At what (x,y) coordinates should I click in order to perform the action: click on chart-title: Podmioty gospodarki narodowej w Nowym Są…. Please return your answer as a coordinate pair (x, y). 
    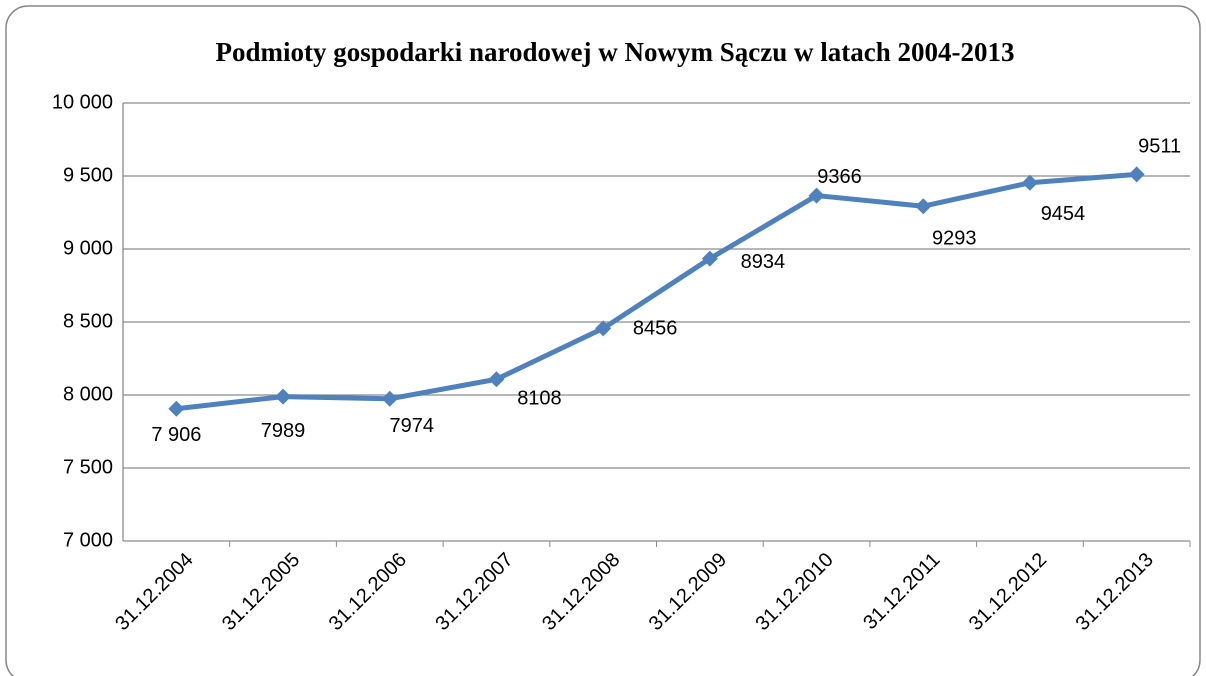
    Looking at the image, I should click on (614, 52).